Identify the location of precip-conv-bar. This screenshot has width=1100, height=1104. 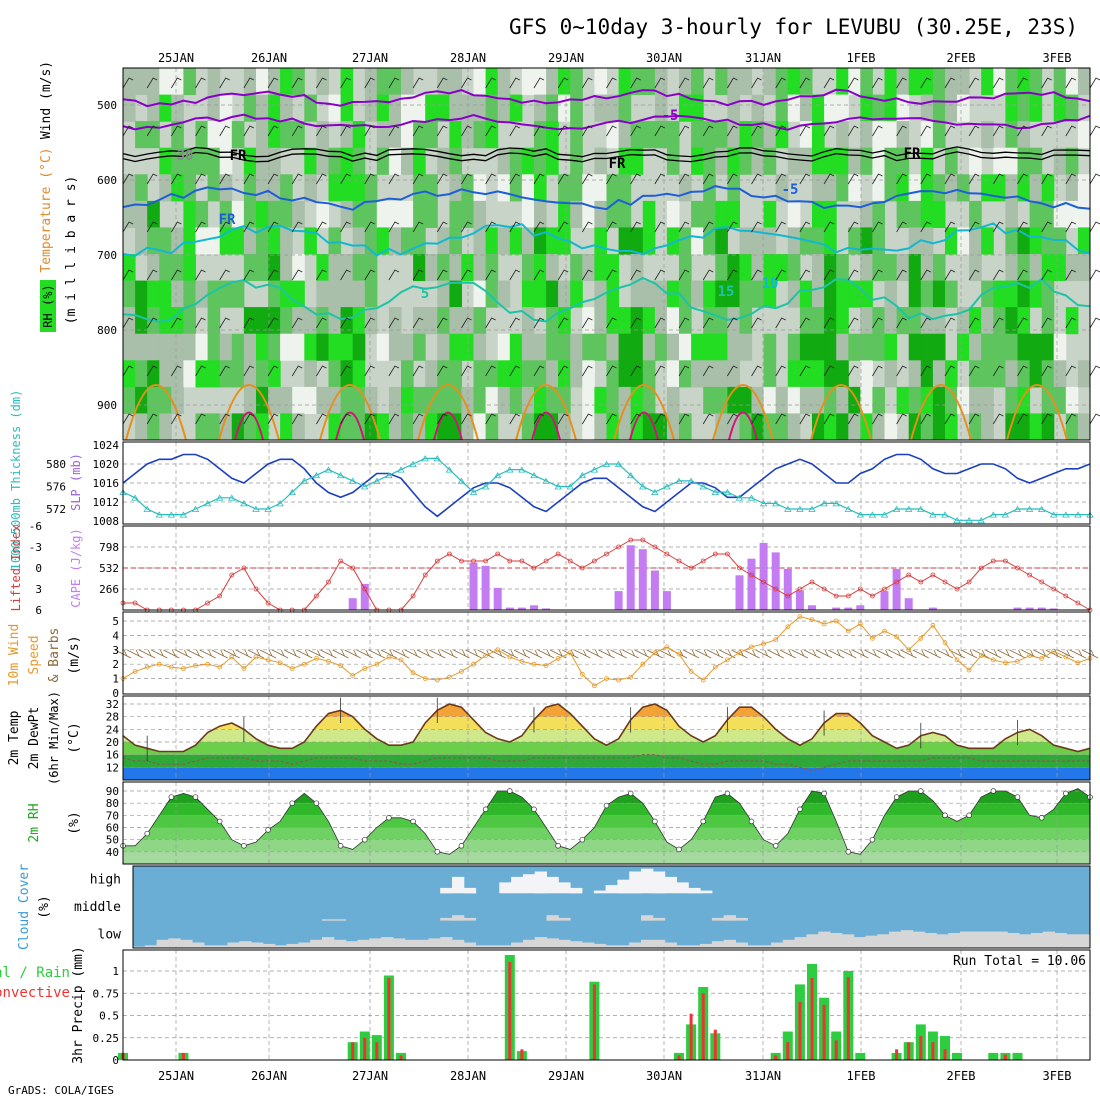
(945, 1054).